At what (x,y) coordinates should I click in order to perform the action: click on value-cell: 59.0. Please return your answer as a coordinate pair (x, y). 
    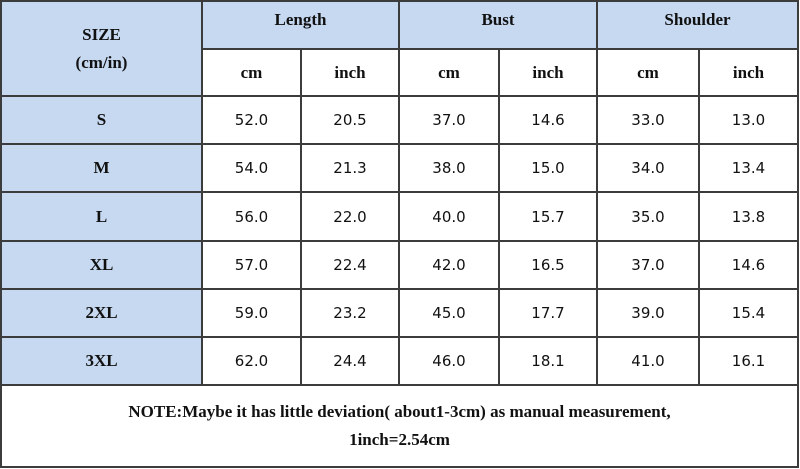
    Looking at the image, I should click on (251, 313).